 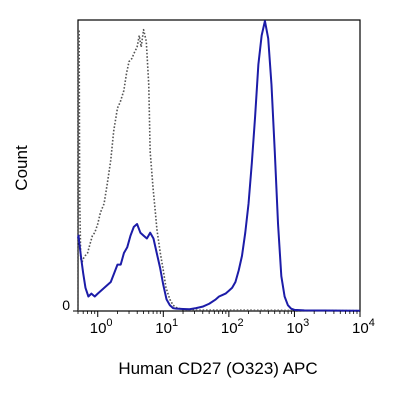 I want to click on x-axis-ticks: 10⁰ 10¹ 10² 10³ 10⁴, so click(x=226, y=324).